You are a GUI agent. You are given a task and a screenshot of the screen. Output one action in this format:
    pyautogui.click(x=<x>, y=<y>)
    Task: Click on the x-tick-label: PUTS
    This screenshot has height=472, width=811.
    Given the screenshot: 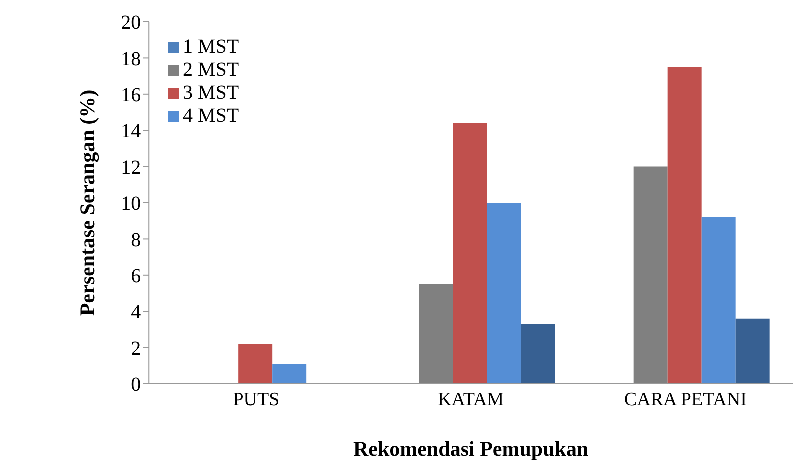 What is the action you would take?
    pyautogui.click(x=256, y=399)
    